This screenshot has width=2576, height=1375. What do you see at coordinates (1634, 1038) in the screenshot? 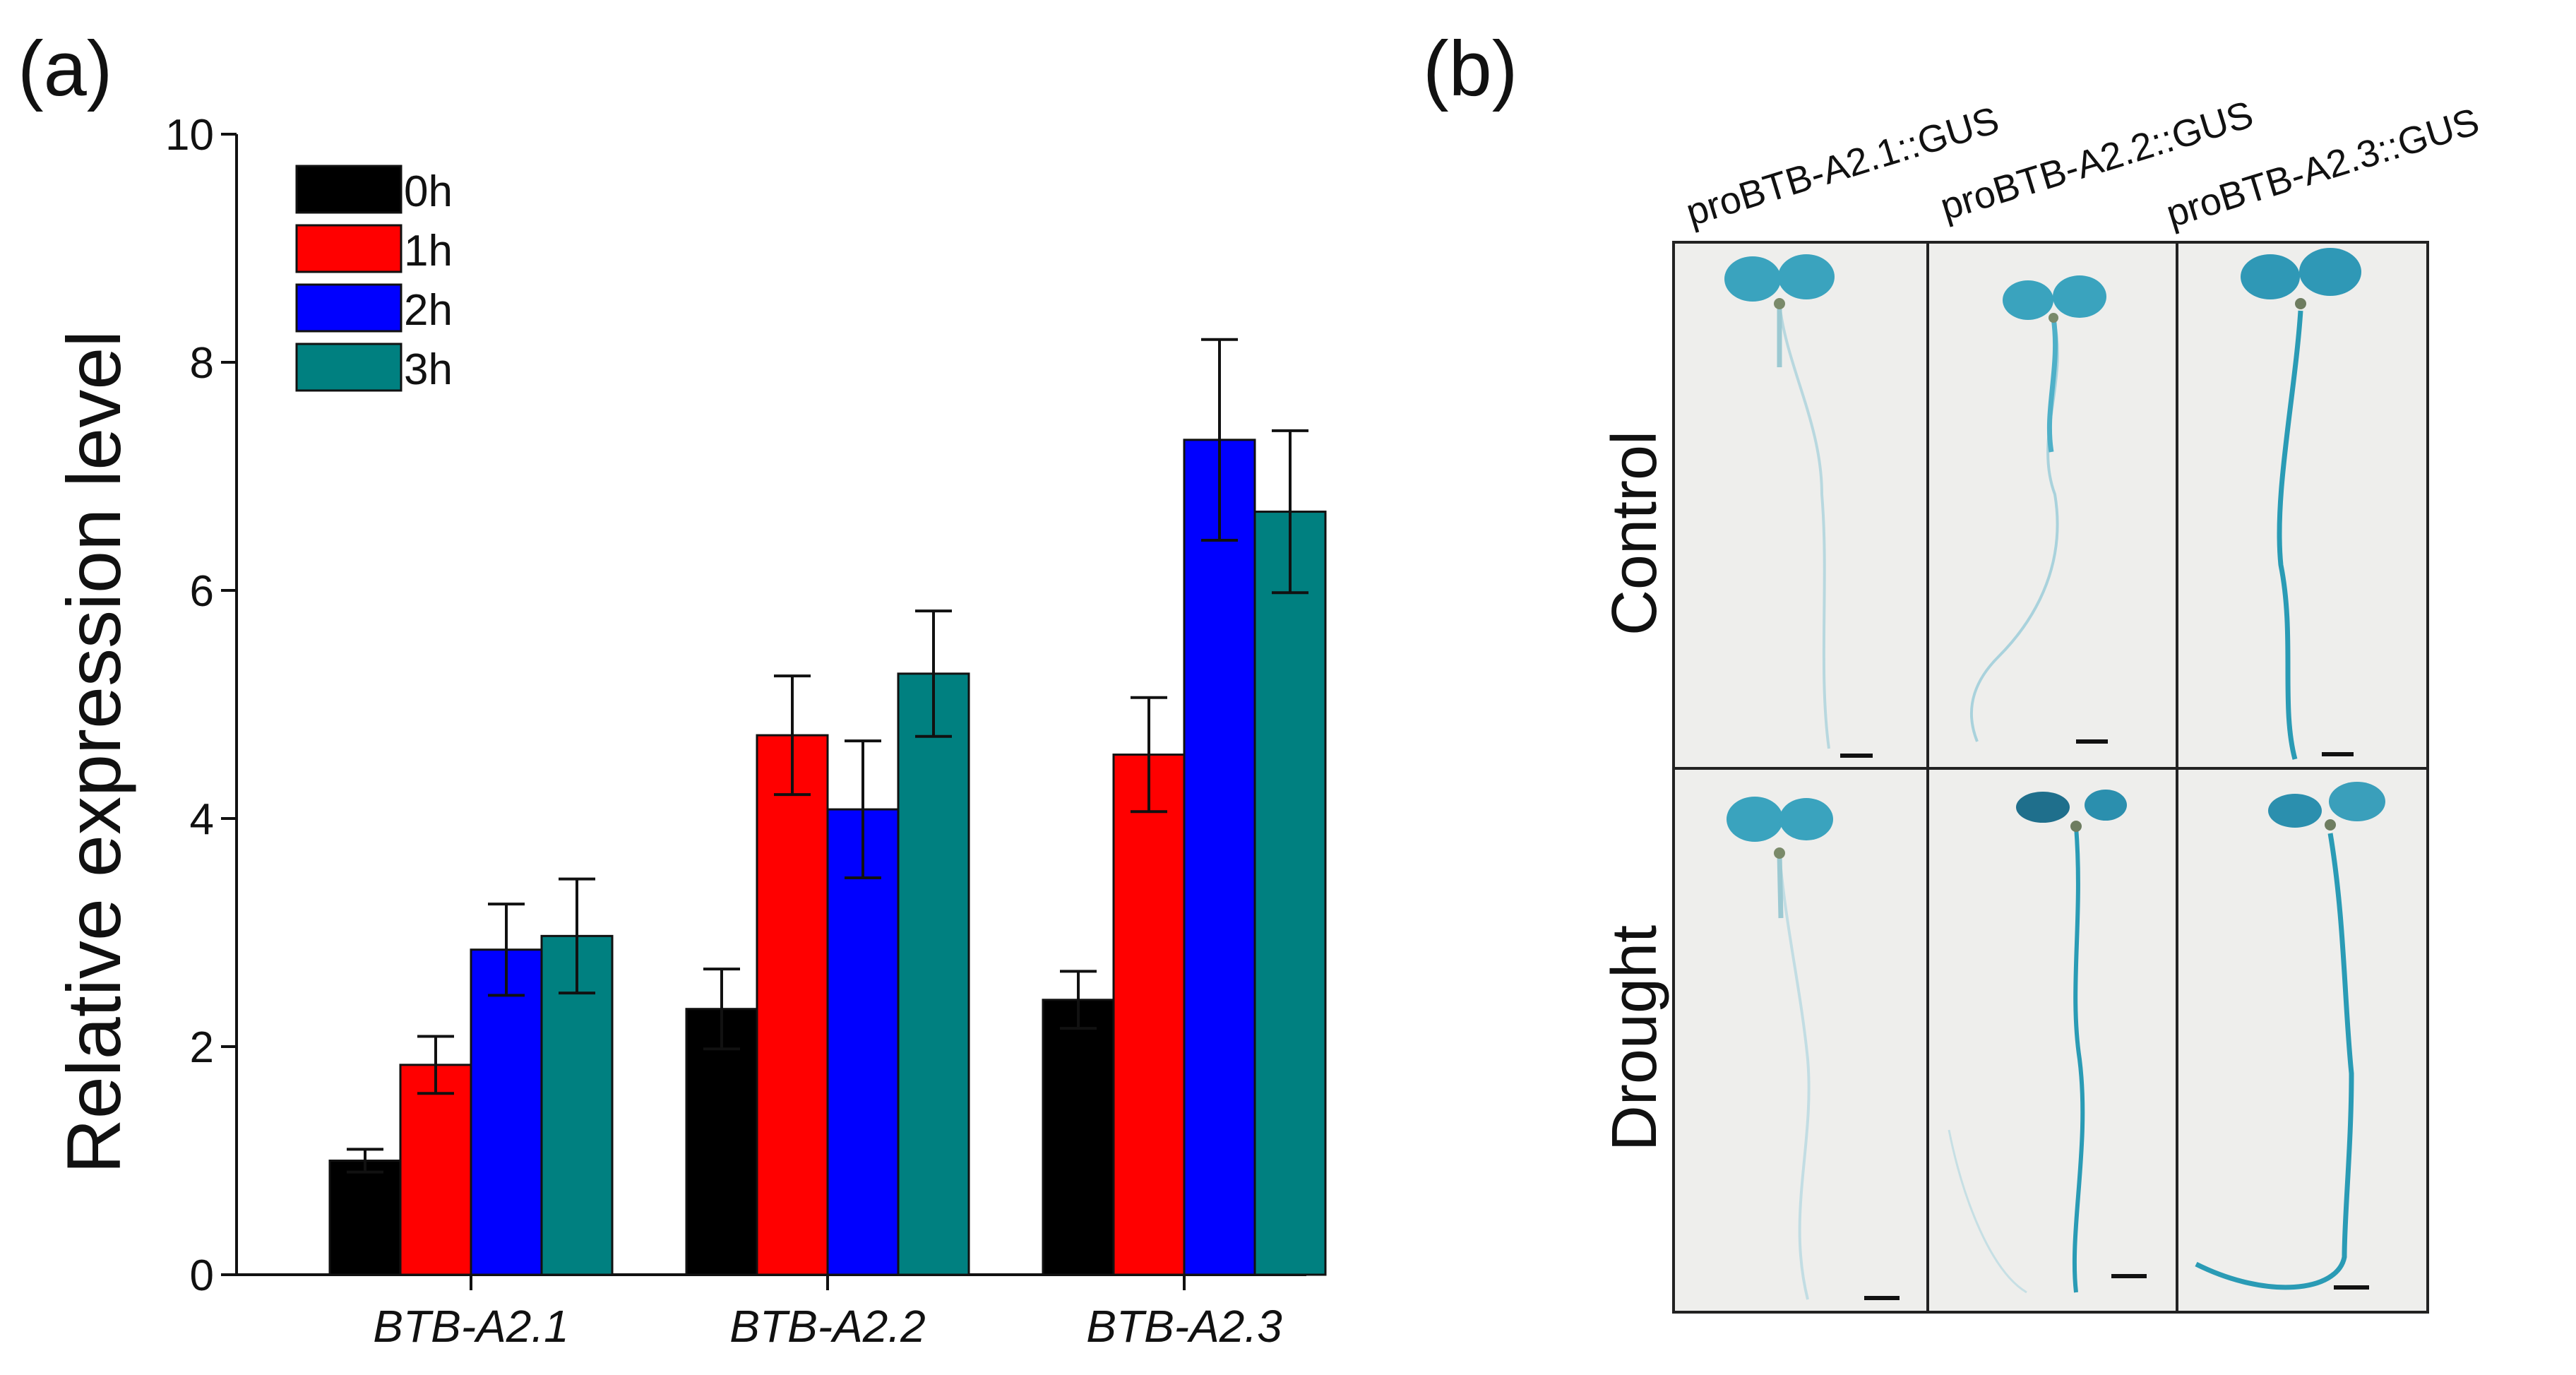
I see `row-label-drought: Drought` at bounding box center [1634, 1038].